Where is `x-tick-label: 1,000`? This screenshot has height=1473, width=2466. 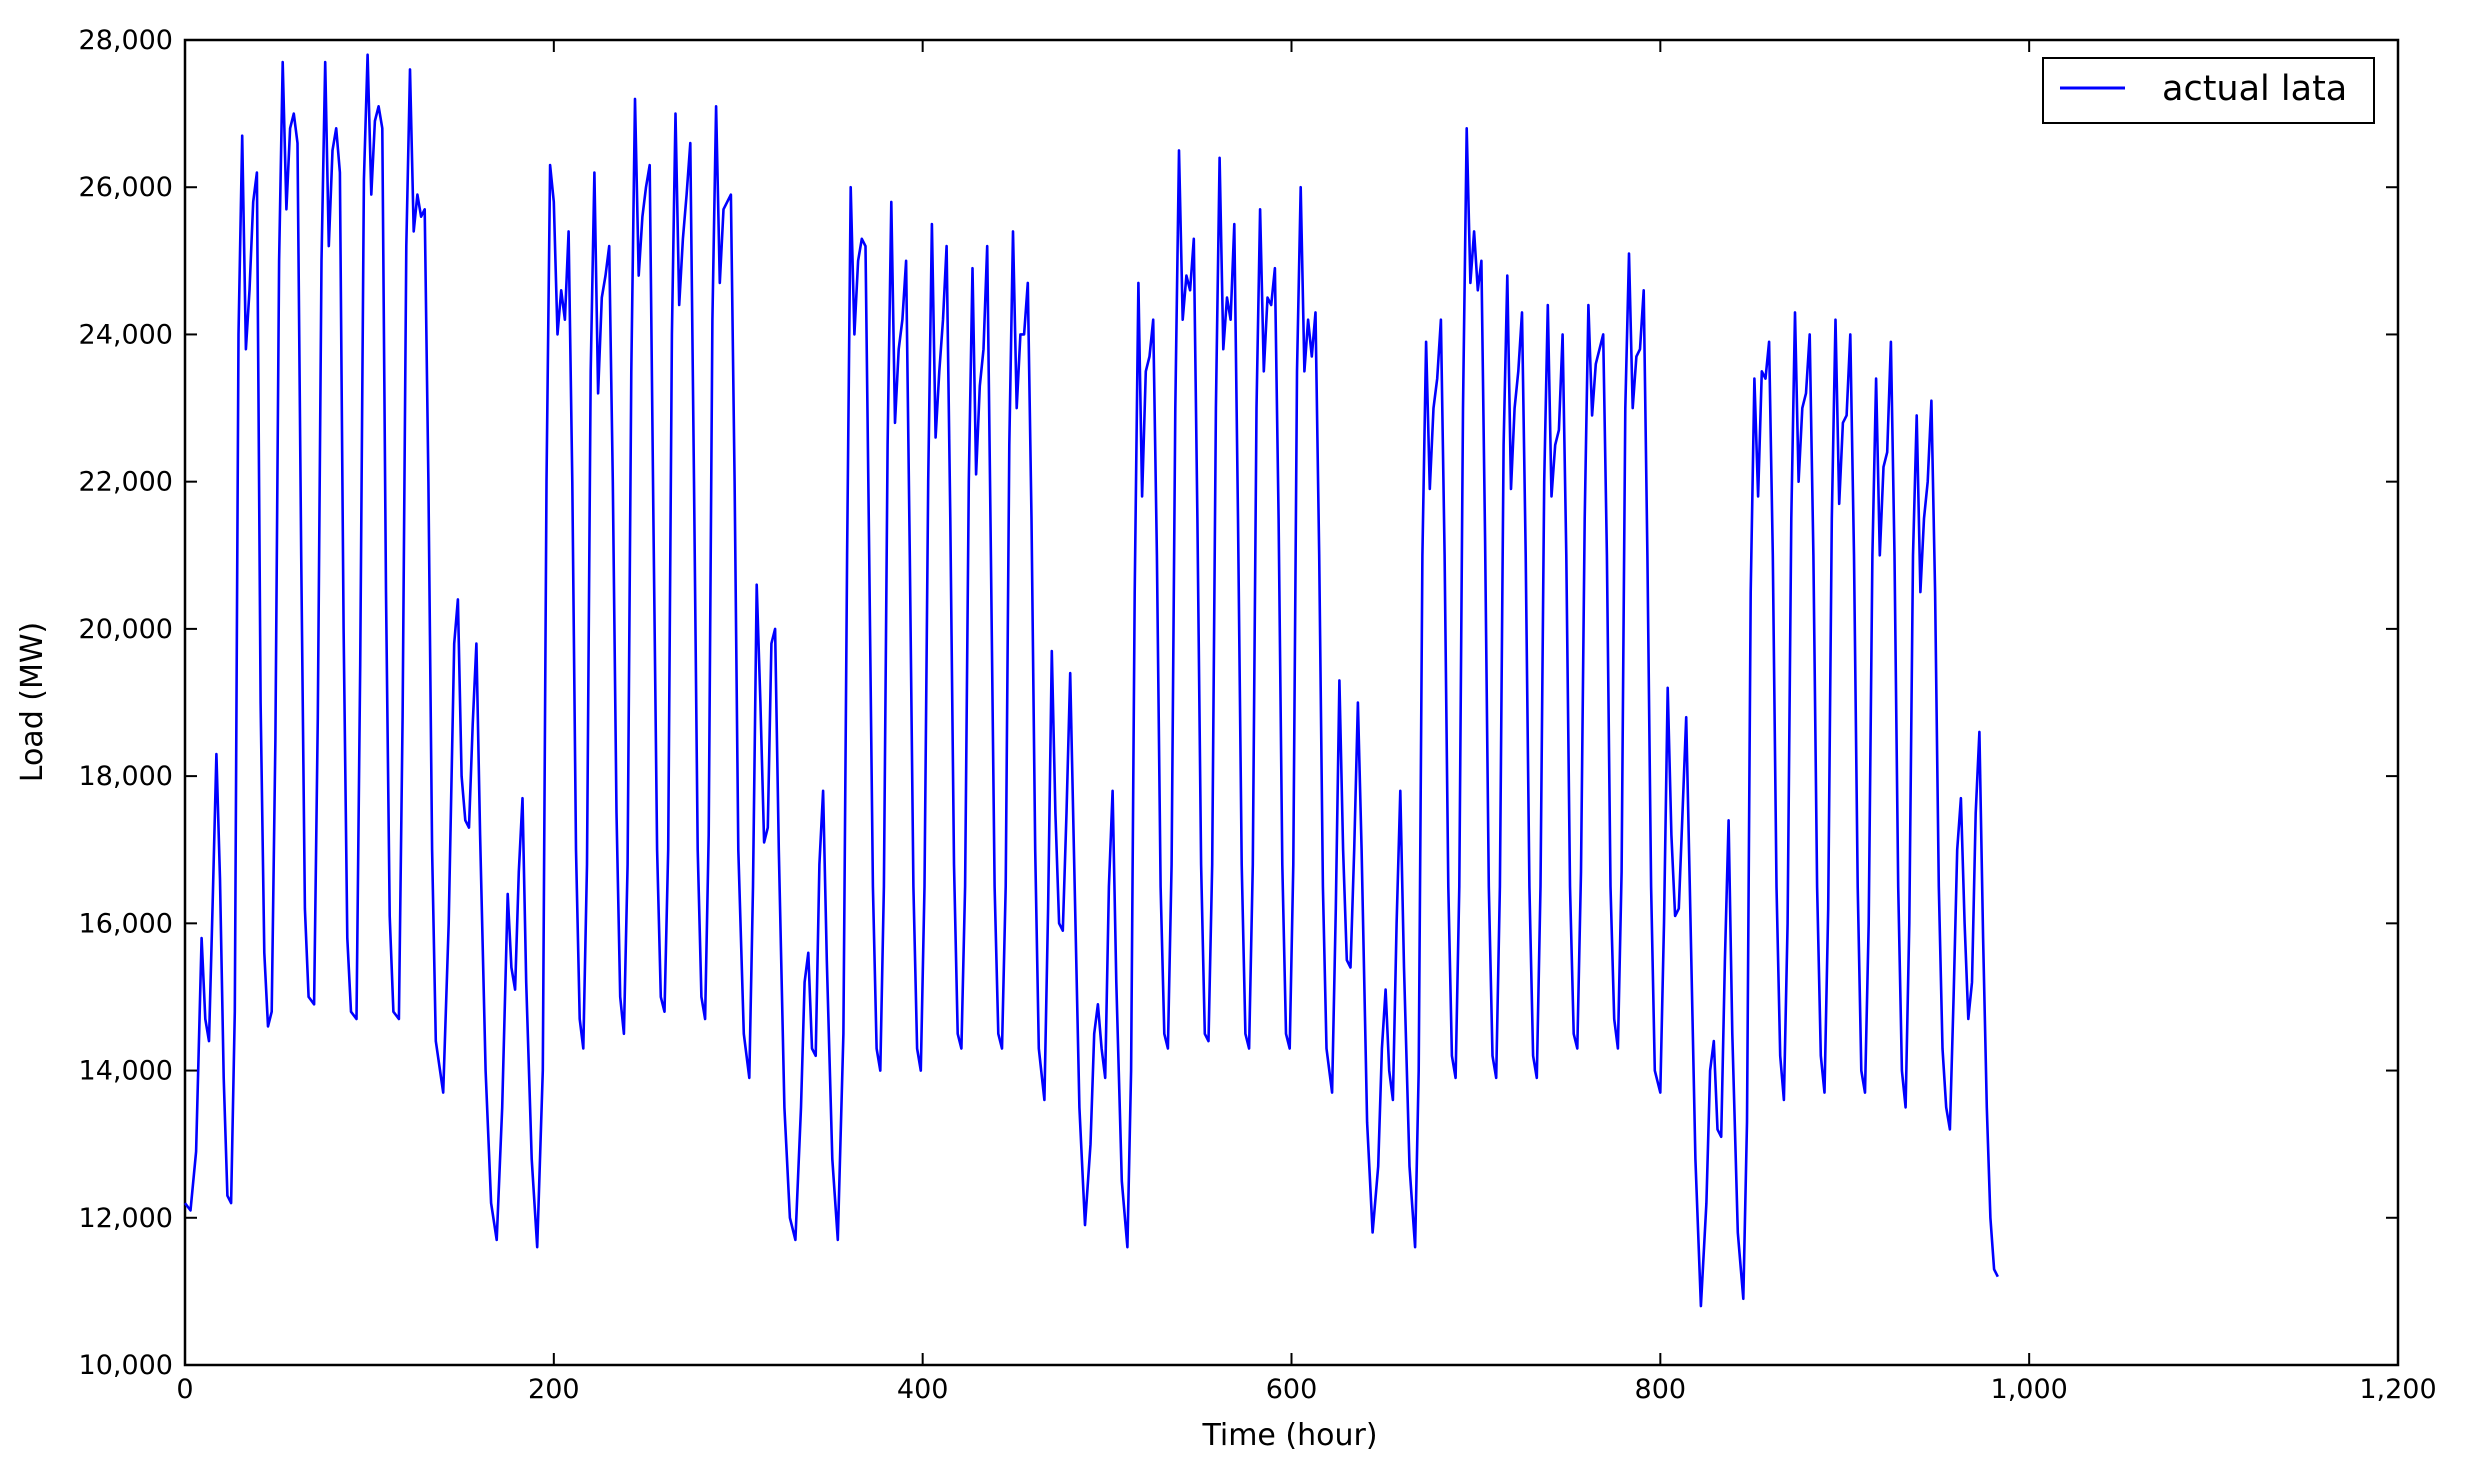
x-tick-label: 1,000 is located at coordinates (2029, 1389).